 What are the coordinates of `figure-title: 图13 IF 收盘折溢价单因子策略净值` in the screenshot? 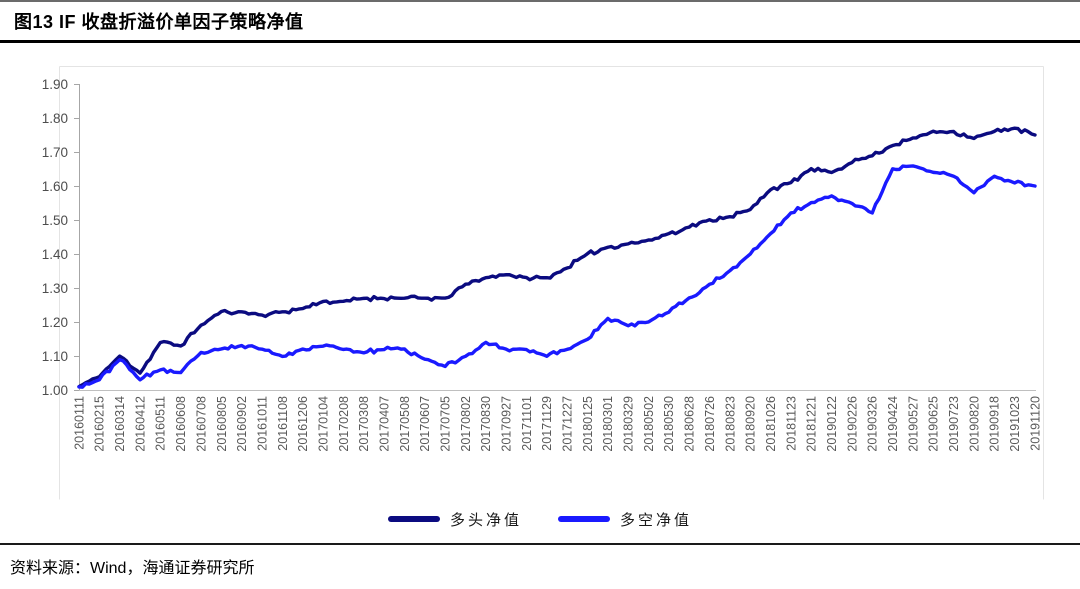 It's located at (159, 22).